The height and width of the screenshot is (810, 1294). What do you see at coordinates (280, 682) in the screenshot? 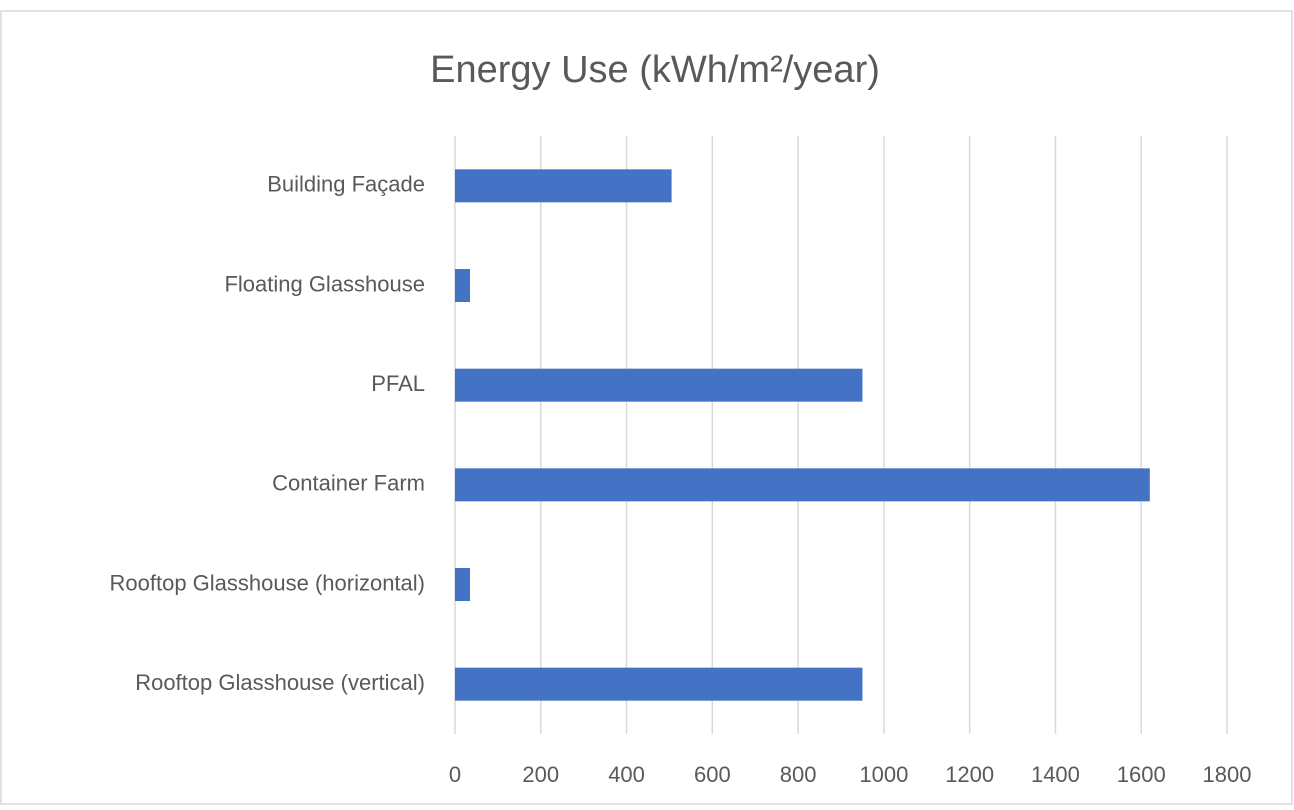
I see `y-tick-label: Rooftop Glasshouse (vertical)` at bounding box center [280, 682].